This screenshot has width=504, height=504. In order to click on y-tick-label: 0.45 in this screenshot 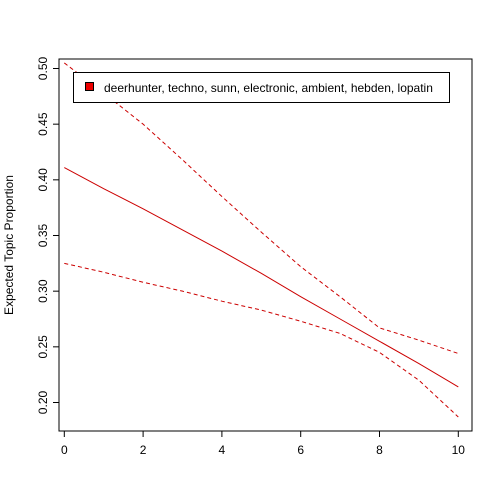, I will do `click(43, 124)`.